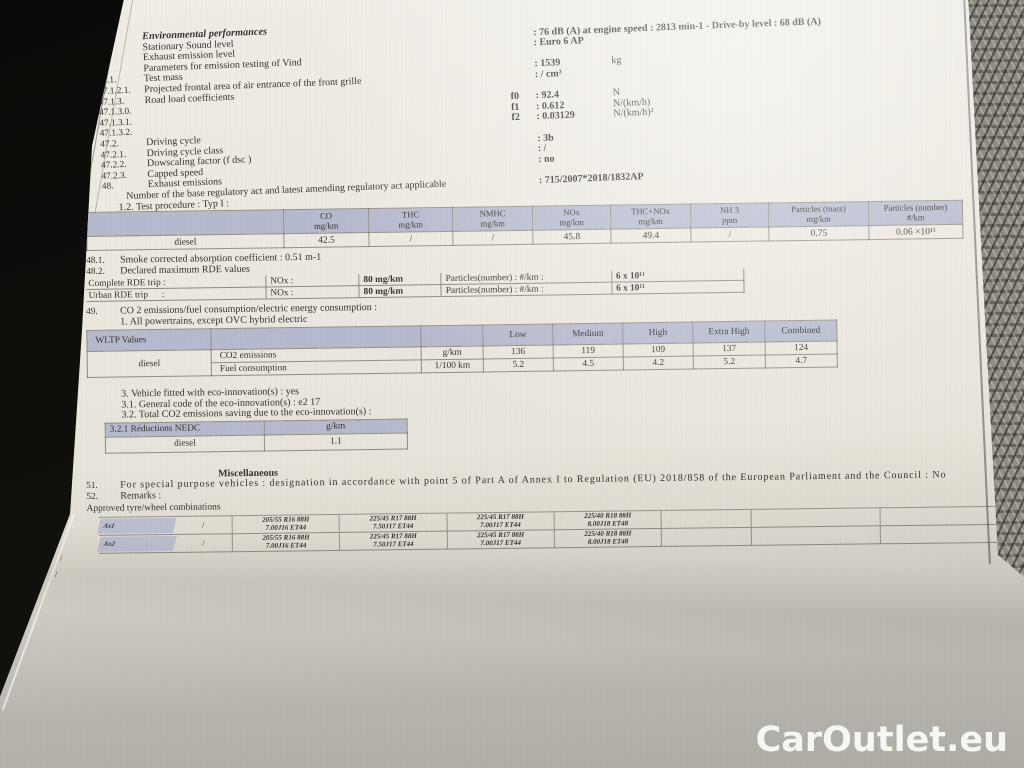 The height and width of the screenshot is (768, 1024). I want to click on emissions-header-cell, so click(185, 223).